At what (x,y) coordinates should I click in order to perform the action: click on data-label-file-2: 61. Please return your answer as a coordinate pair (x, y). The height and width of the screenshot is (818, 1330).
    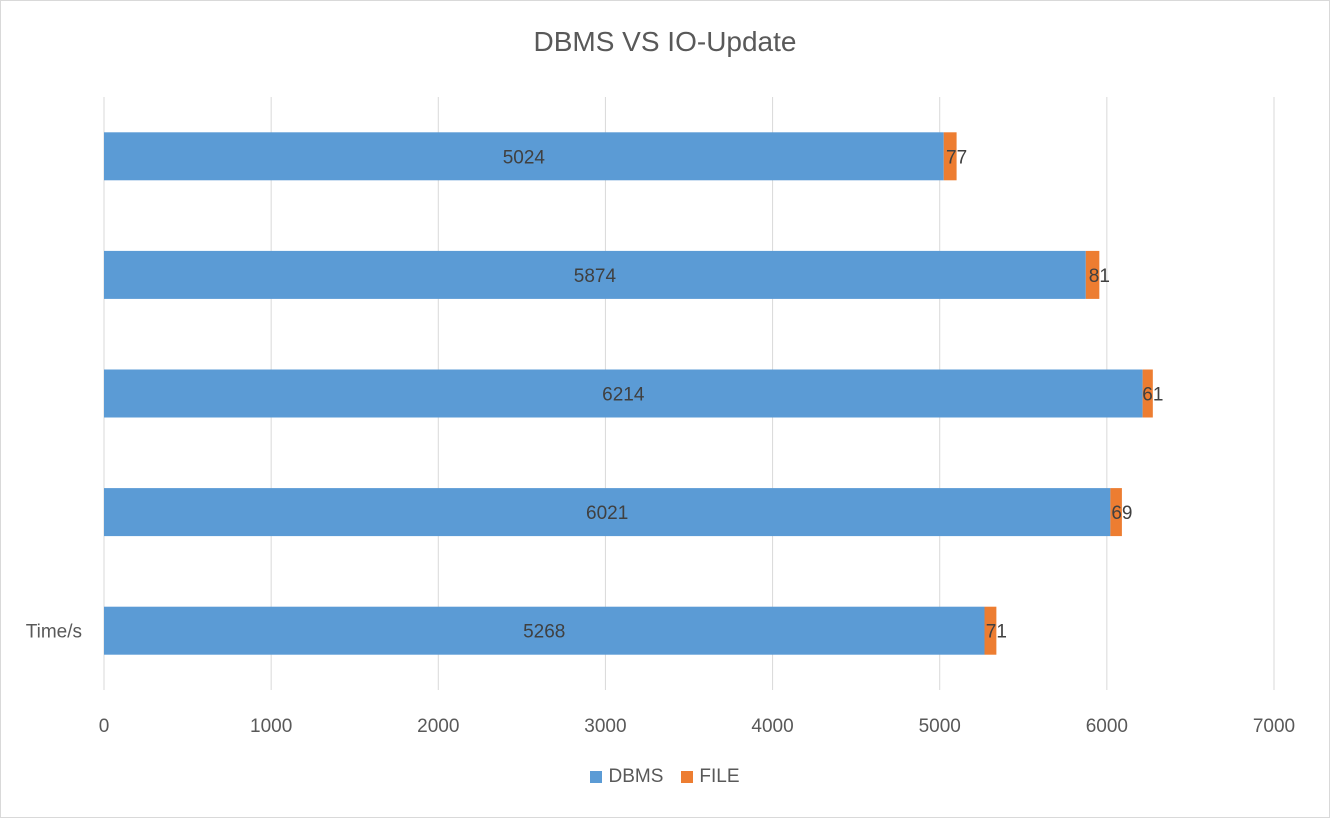
    Looking at the image, I should click on (1152, 395).